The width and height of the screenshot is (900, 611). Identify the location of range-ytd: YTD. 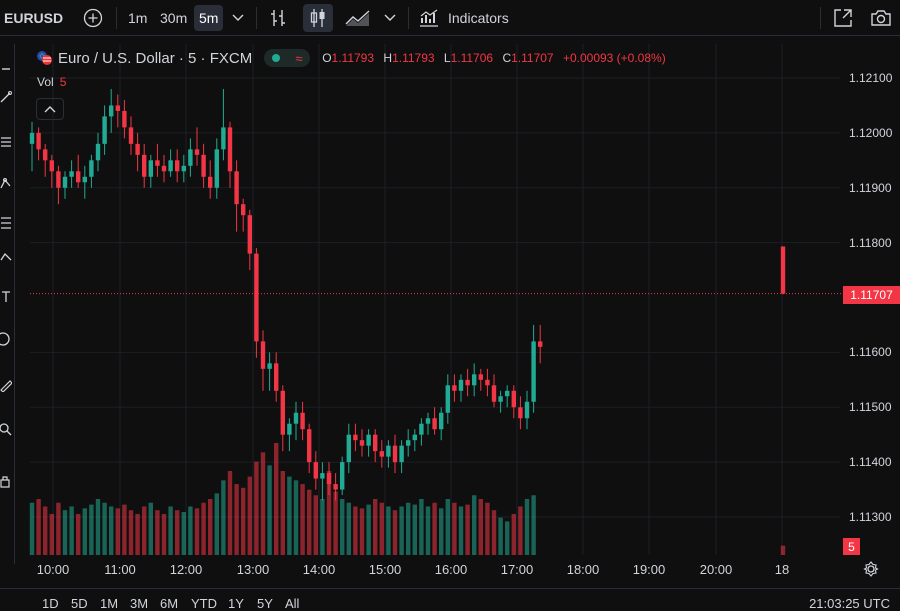
(204, 603).